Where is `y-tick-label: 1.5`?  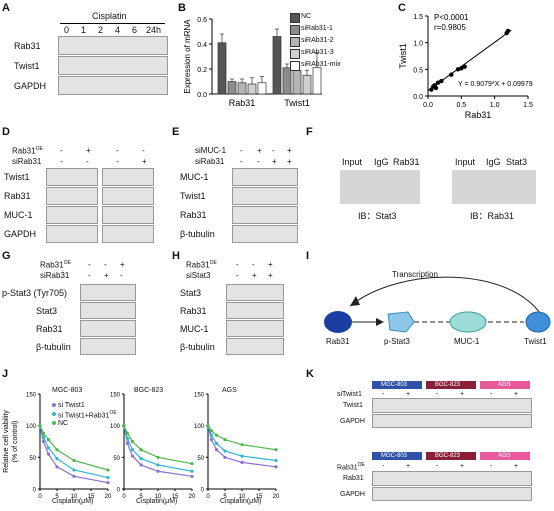
y-tick-label: 1.5 is located at coordinates (418, 17).